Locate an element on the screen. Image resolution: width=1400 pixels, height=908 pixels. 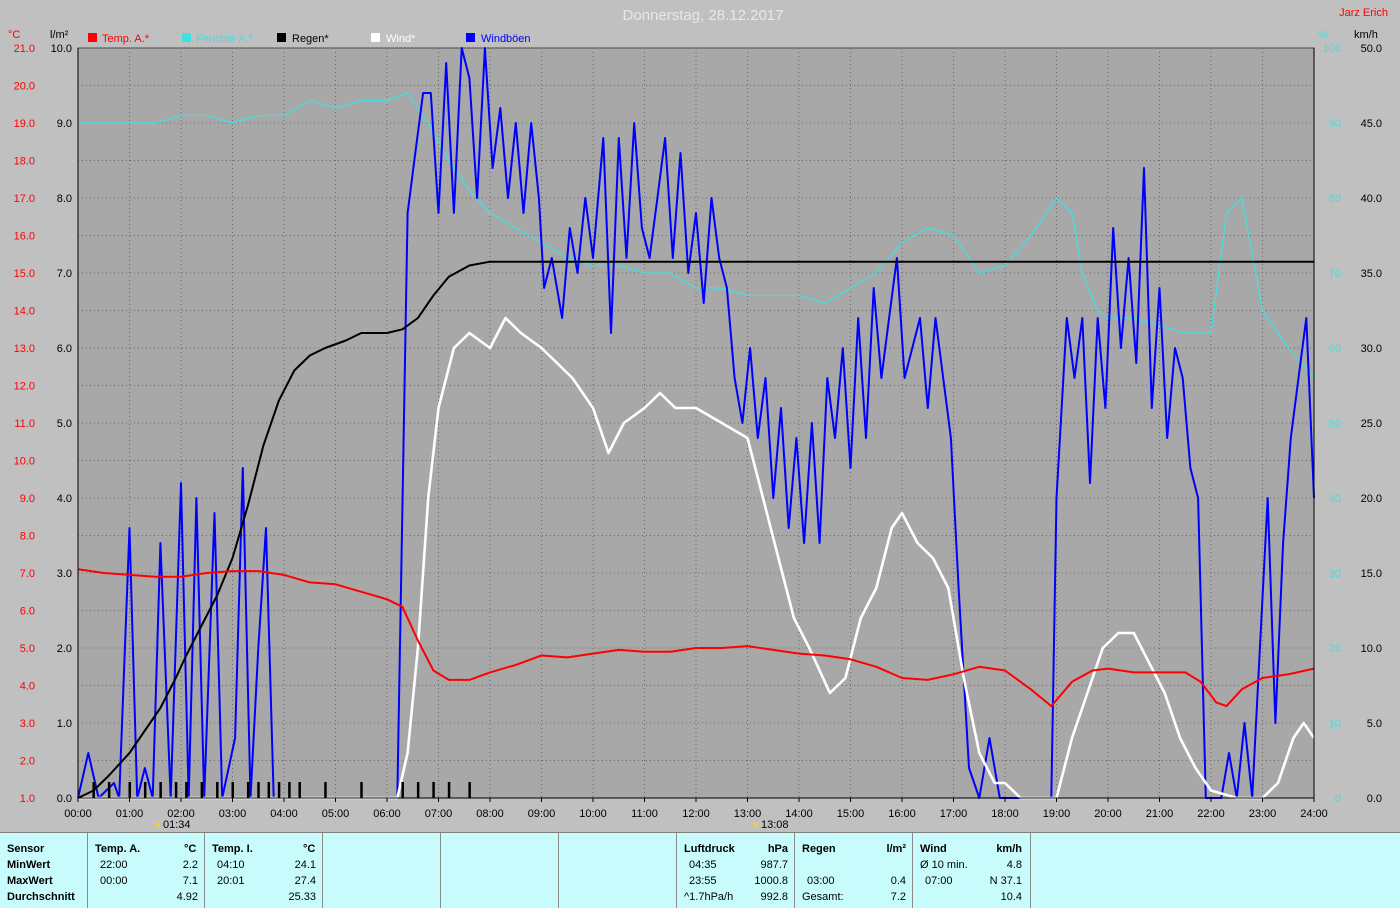
x-tick-label: 08:00 is located at coordinates (490, 814).